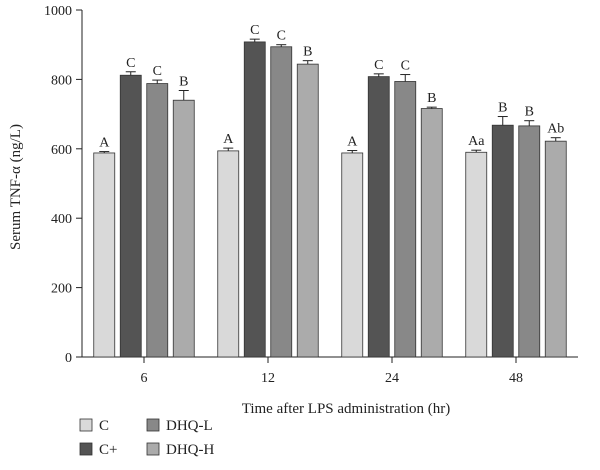  What do you see at coordinates (190, 450) in the screenshot?
I see `legend-label: DHQ-H` at bounding box center [190, 450].